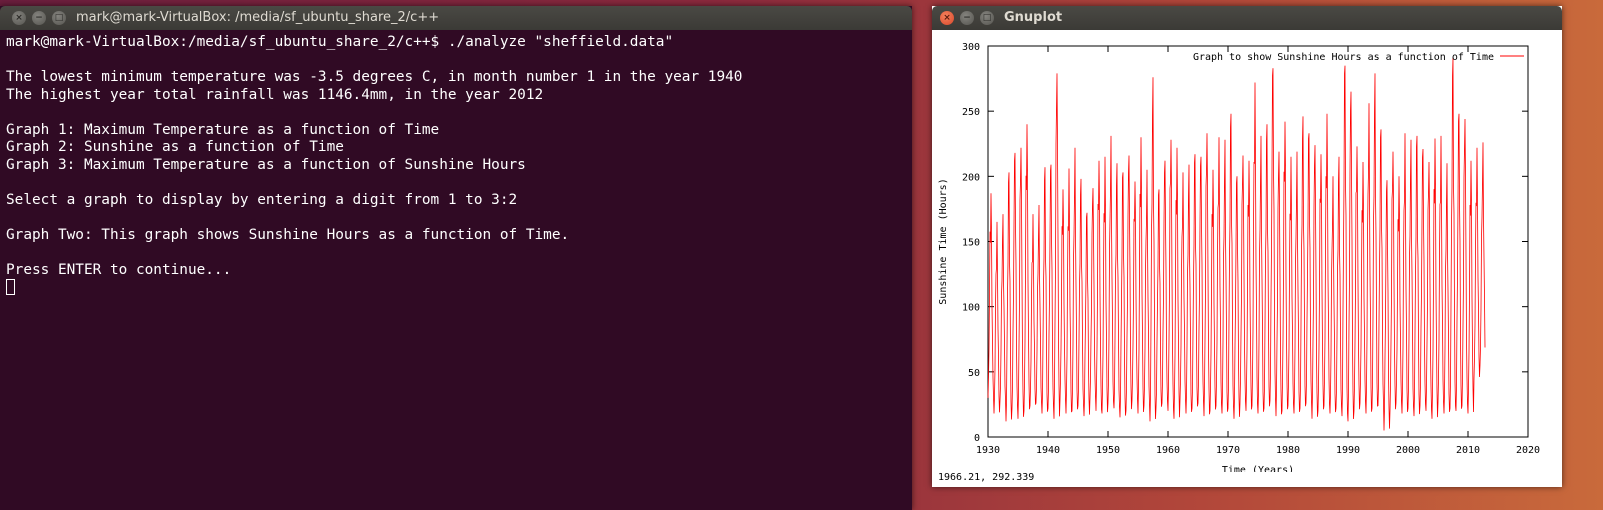 This screenshot has height=510, width=1603. What do you see at coordinates (10, 287) in the screenshot?
I see `text-cursor` at bounding box center [10, 287].